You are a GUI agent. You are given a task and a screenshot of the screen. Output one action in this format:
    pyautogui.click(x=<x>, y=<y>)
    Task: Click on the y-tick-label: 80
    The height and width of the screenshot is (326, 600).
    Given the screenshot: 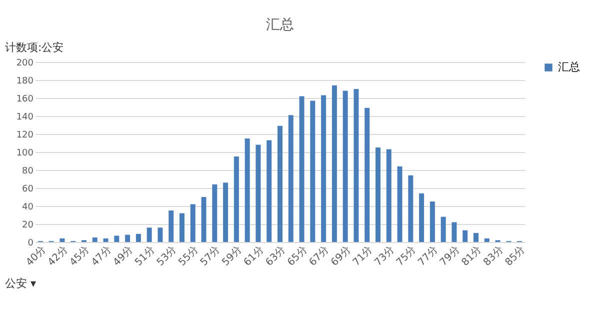 What is the action you would take?
    pyautogui.click(x=28, y=171)
    